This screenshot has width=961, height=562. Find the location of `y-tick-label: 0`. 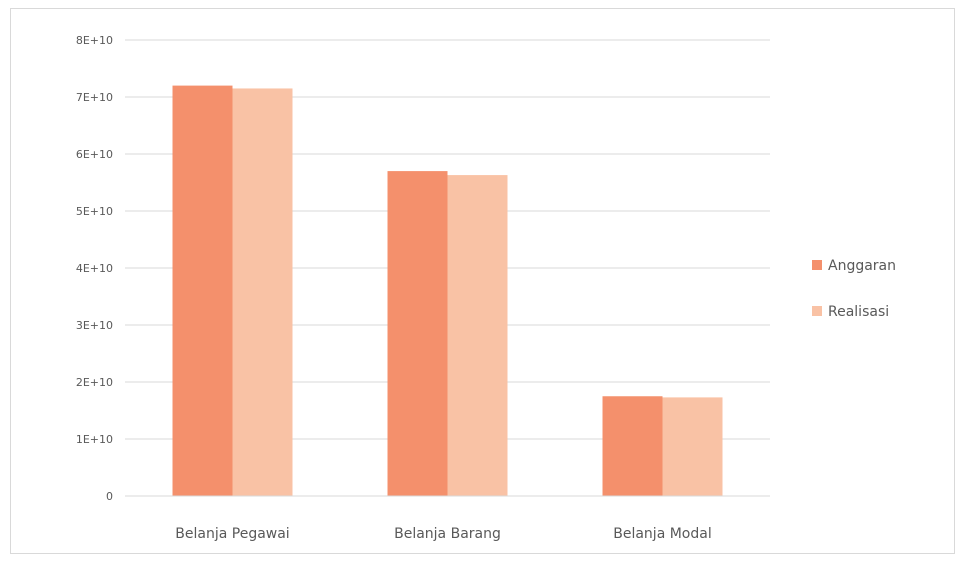

y-tick-label: 0 is located at coordinates (109, 496).